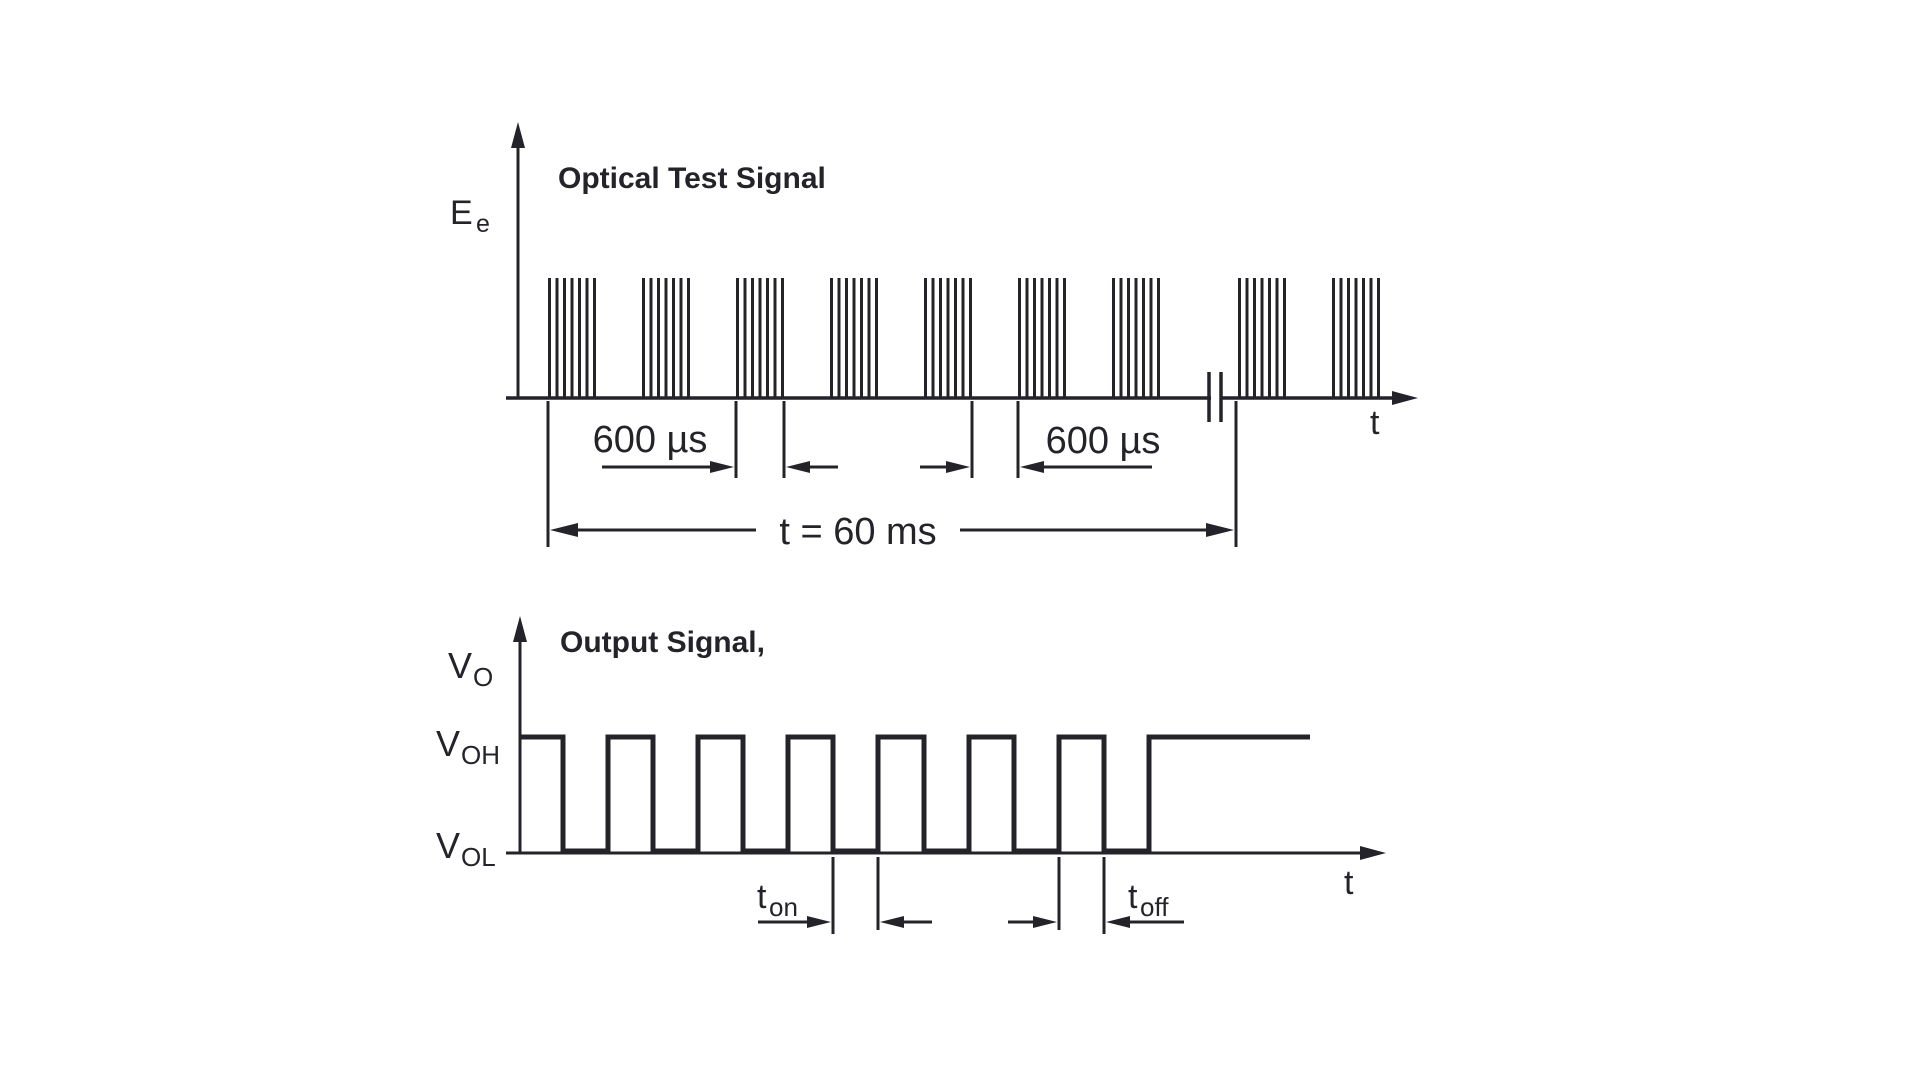 The height and width of the screenshot is (1080, 1920). I want to click on vo-label: V, so click(460, 665).